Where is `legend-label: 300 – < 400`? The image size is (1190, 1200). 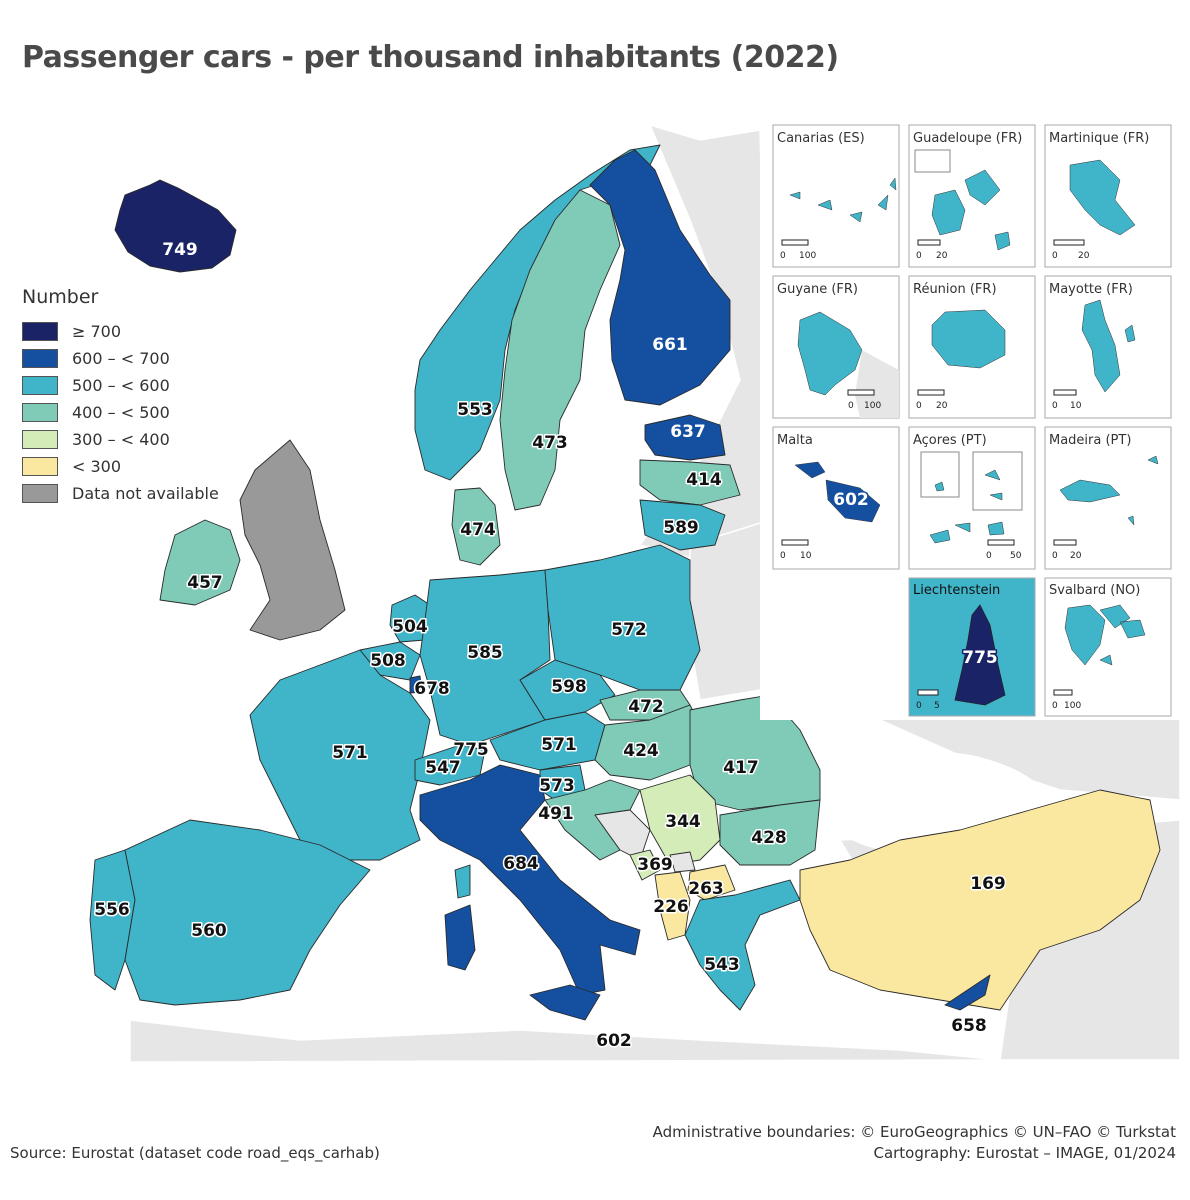 legend-label: 300 – < 400 is located at coordinates (121, 439).